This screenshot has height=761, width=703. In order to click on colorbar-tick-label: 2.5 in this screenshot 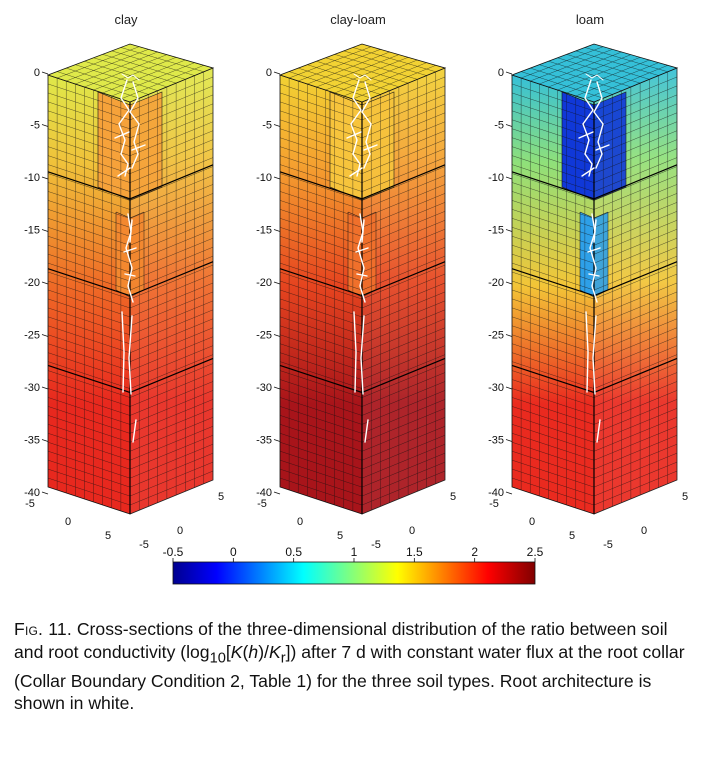, I will do `click(535, 552)`.